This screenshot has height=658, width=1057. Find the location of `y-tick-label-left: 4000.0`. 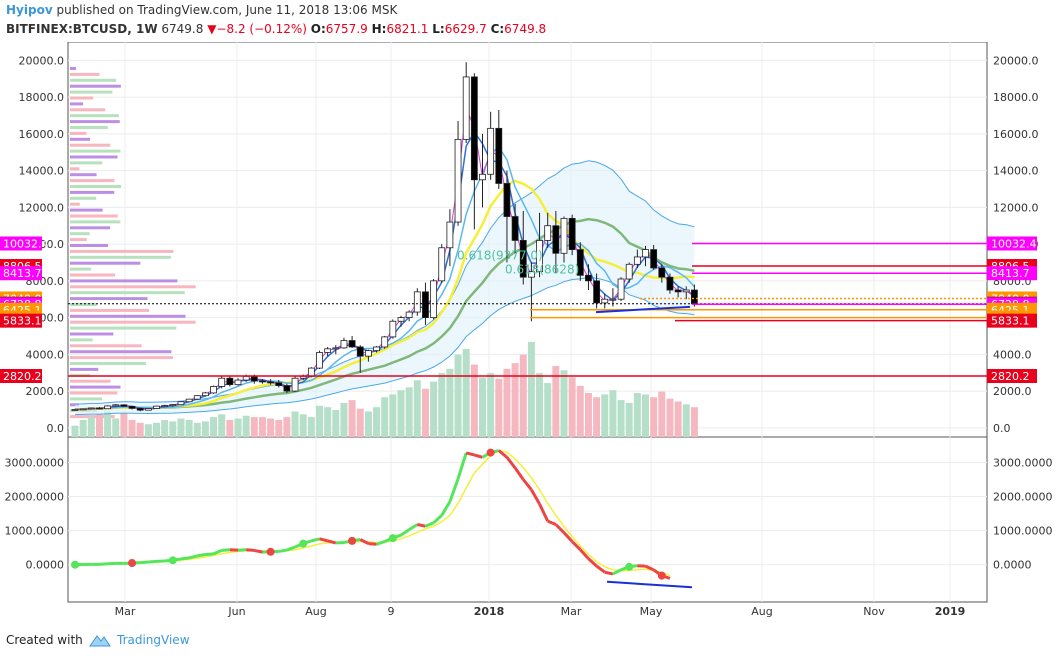

y-tick-label-left: 4000.0 is located at coordinates (45, 354).